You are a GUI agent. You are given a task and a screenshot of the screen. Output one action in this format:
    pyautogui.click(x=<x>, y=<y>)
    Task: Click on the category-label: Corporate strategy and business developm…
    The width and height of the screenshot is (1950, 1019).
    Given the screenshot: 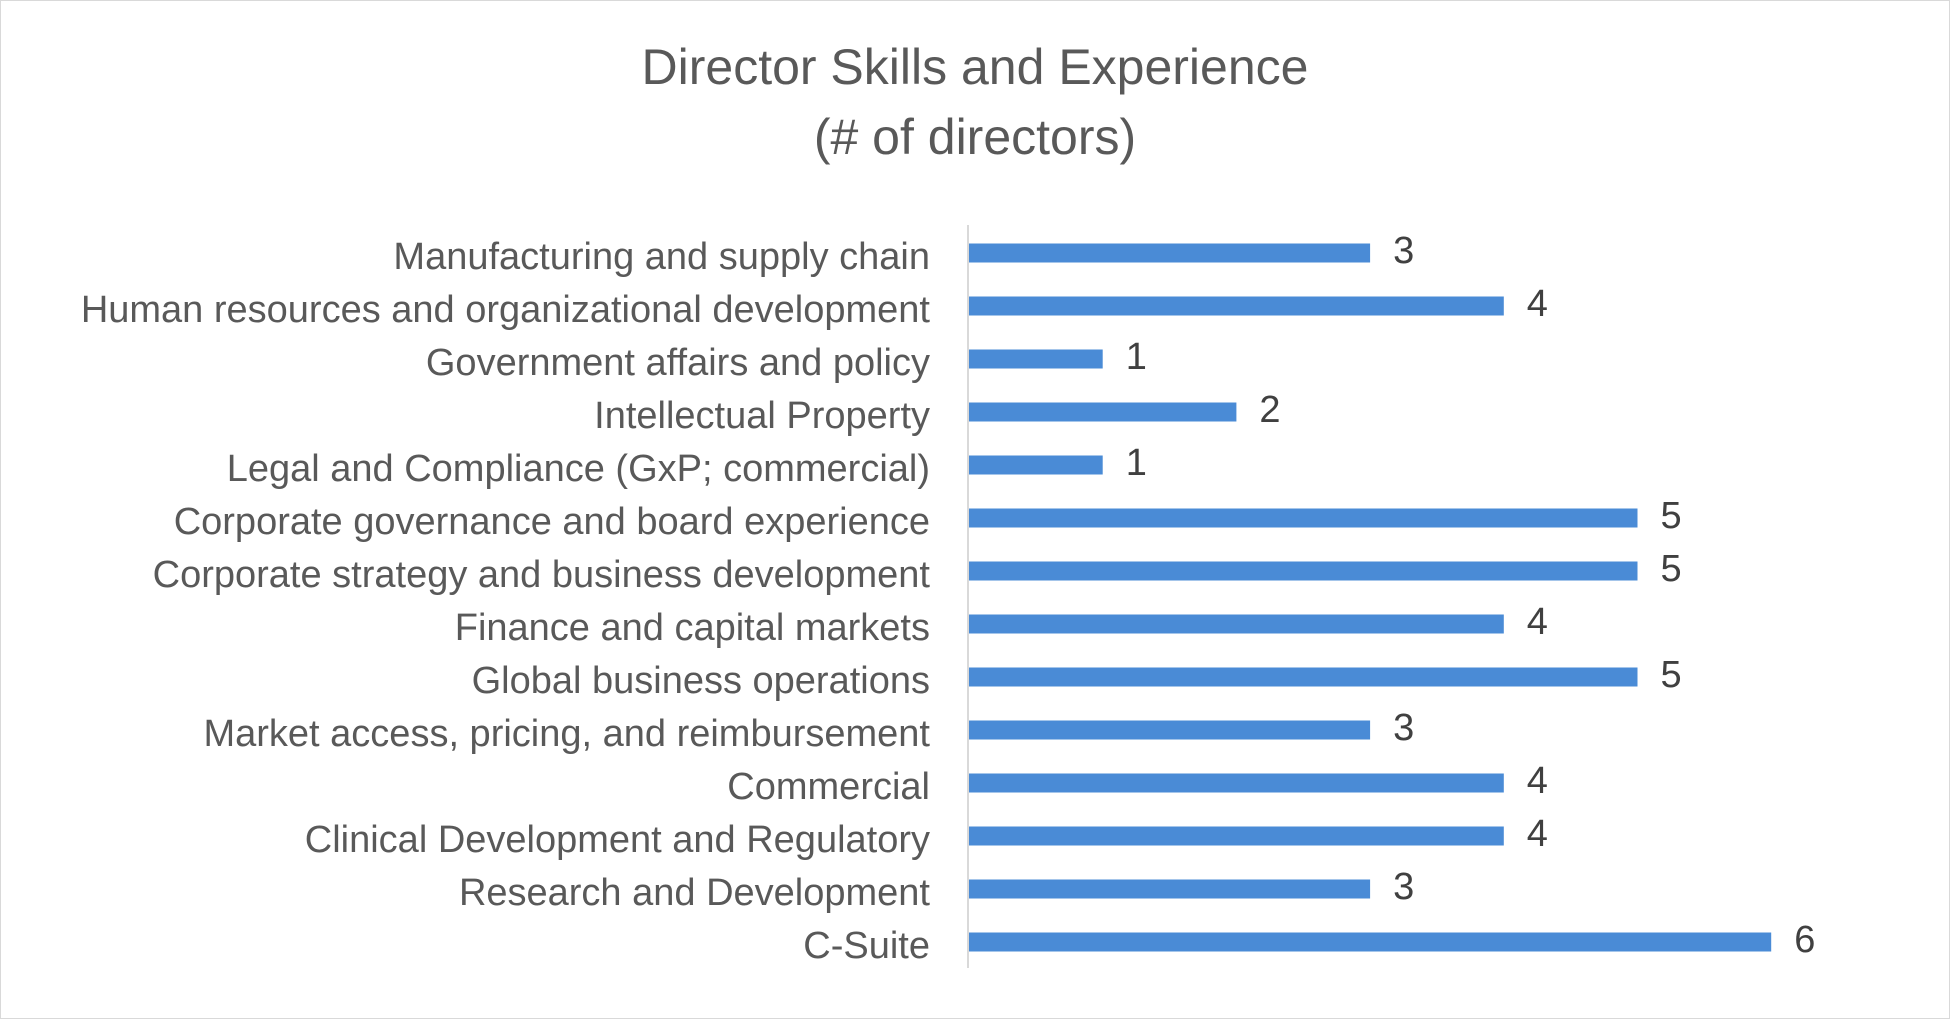 What is the action you would take?
    pyautogui.click(x=542, y=575)
    